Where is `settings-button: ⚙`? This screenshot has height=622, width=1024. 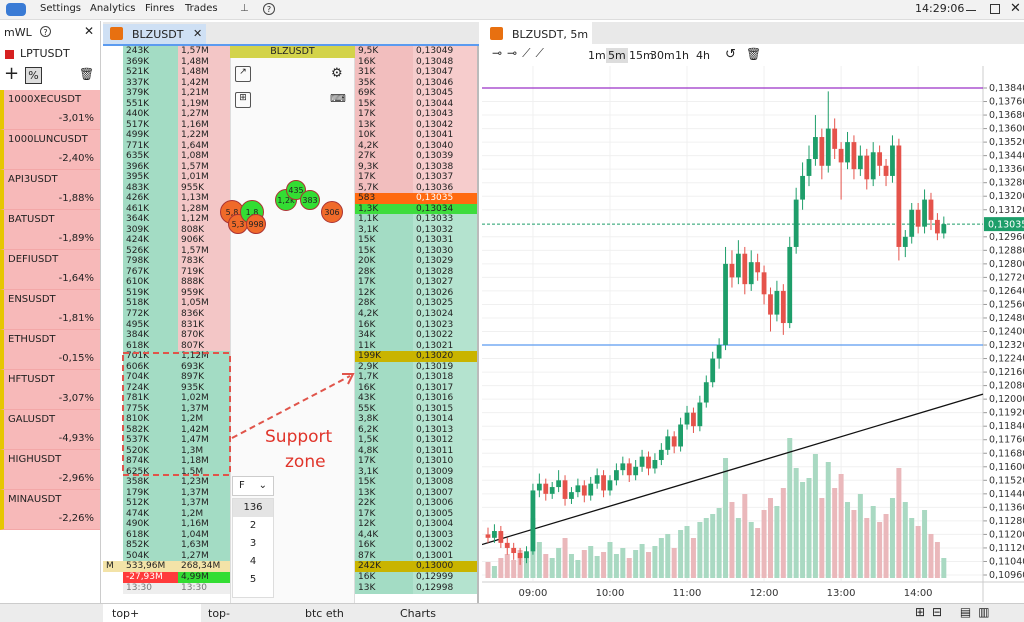 settings-button: ⚙ is located at coordinates (337, 73).